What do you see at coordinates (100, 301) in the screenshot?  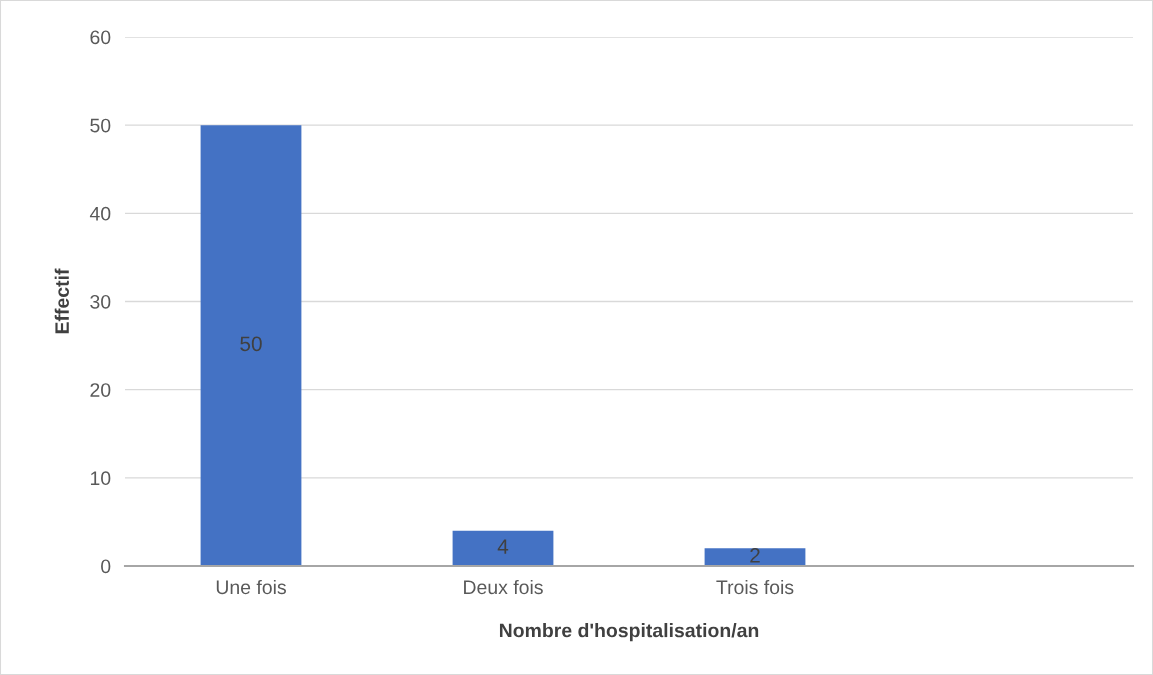 I see `y-tick-label: 30` at bounding box center [100, 301].